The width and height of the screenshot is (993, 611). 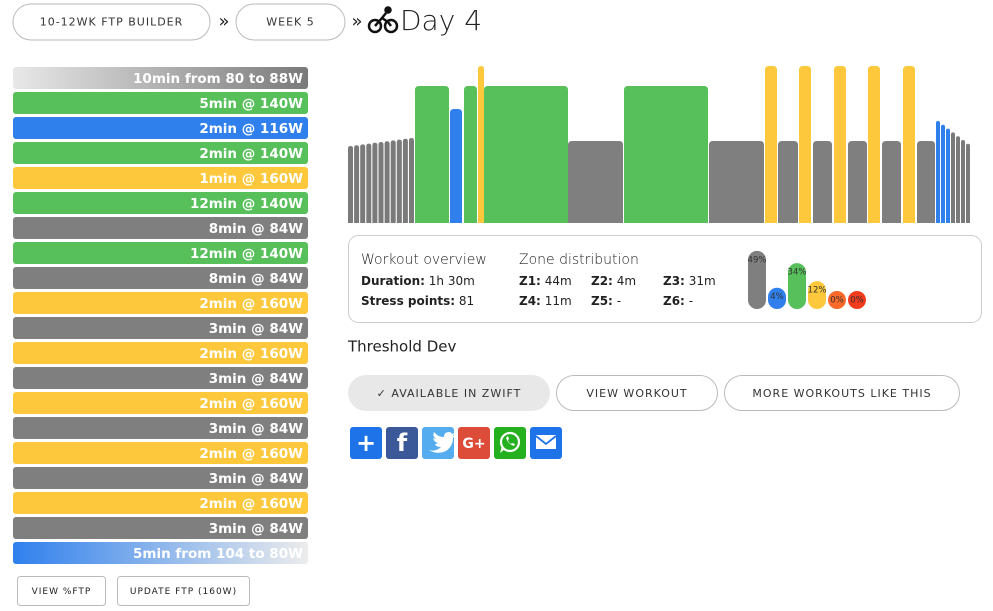 I want to click on more-workouts-button, so click(x=842, y=393).